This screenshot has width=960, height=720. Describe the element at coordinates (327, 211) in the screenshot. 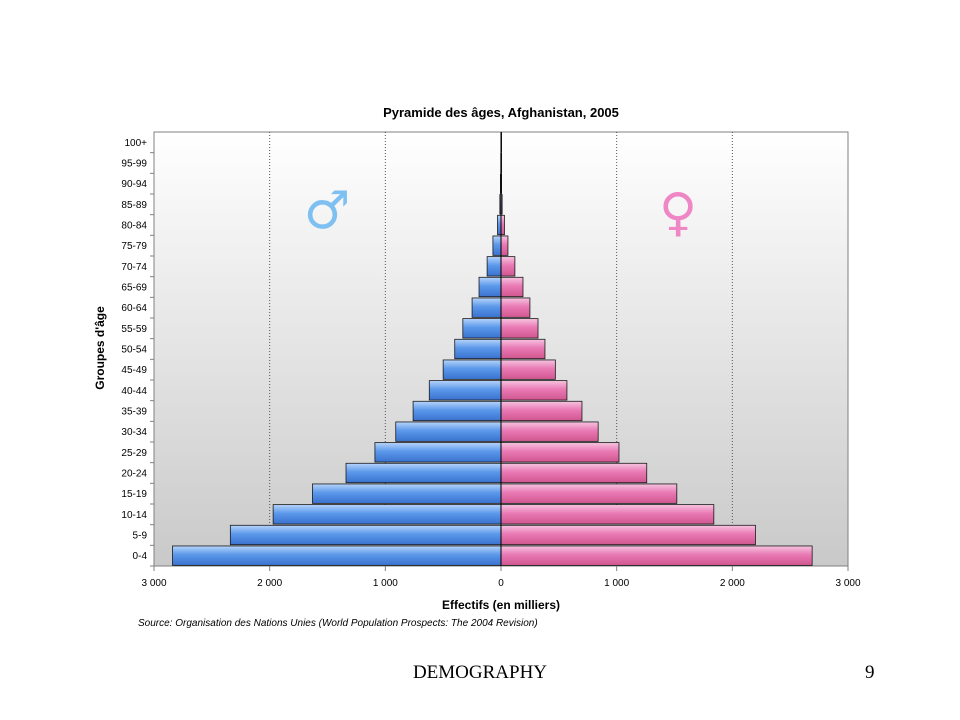

I see `male-symbol-icon: ♂` at that location.